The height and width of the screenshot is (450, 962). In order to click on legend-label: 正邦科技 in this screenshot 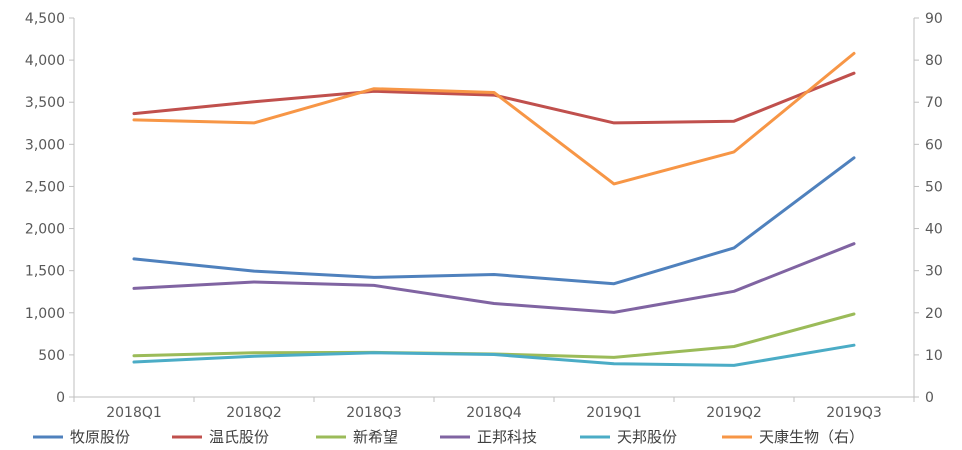, I will do `click(507, 437)`.